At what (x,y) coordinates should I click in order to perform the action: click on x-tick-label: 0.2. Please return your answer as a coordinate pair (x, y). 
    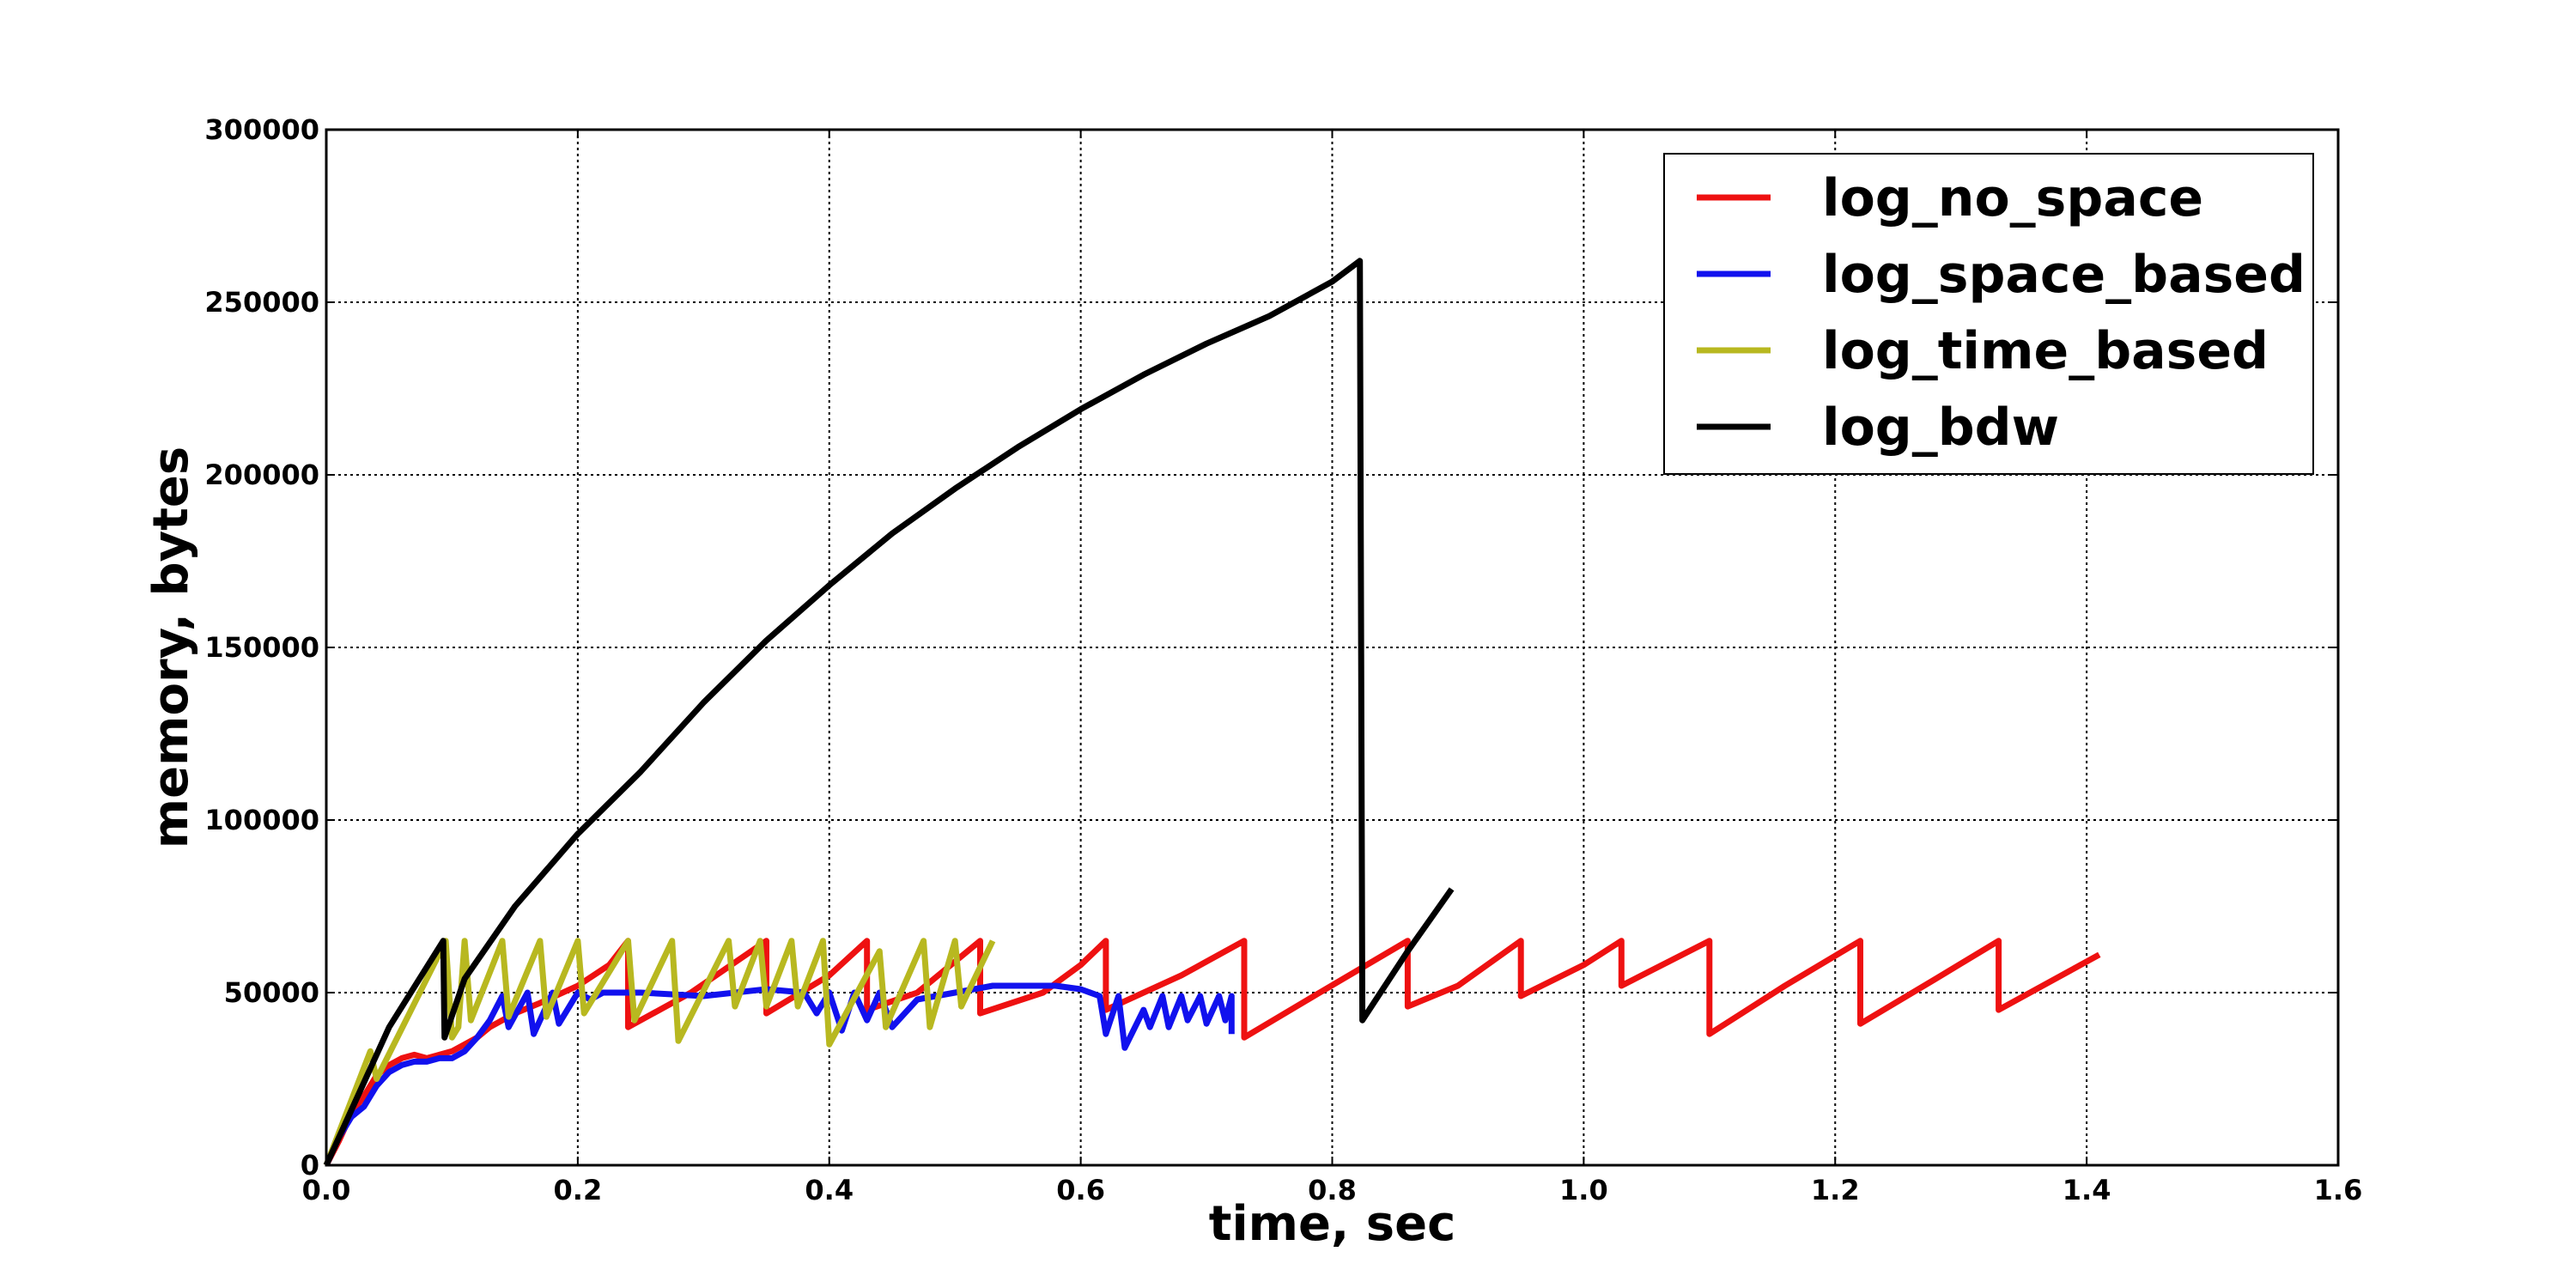
    Looking at the image, I should click on (578, 1190).